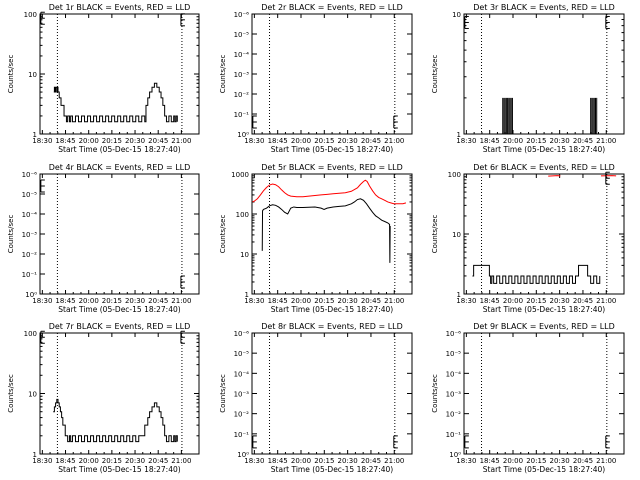 The width and height of the screenshot is (640, 480). Describe the element at coordinates (120, 167) in the screenshot. I see `panel-title: Det 4r BLACK = Events, RED = LLD` at that location.